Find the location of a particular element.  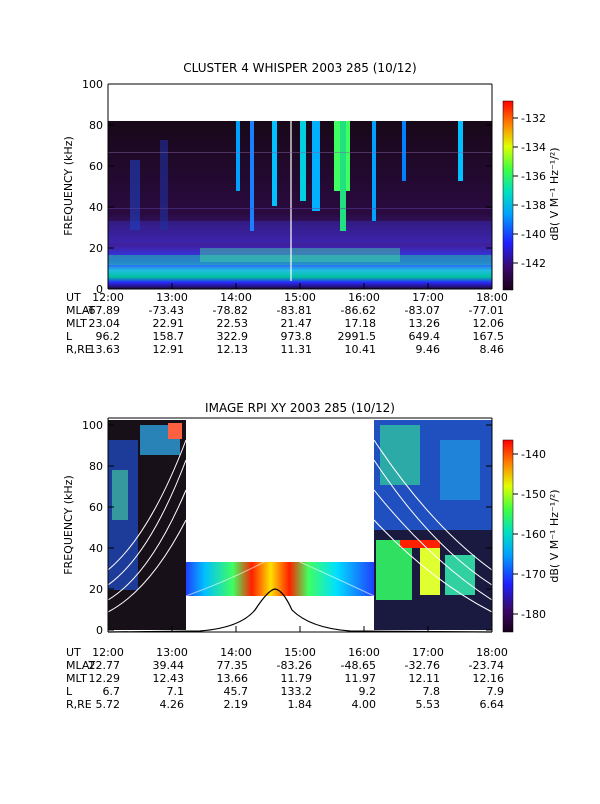

cell: 16:00 is located at coordinates (364, 297).